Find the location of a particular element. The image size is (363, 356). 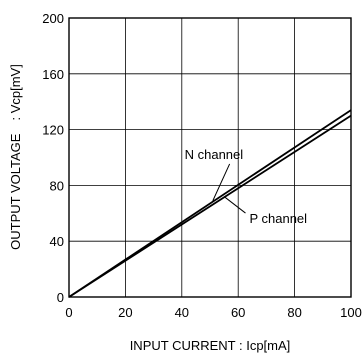

annotation-leader-p-channel is located at coordinates (234, 205).